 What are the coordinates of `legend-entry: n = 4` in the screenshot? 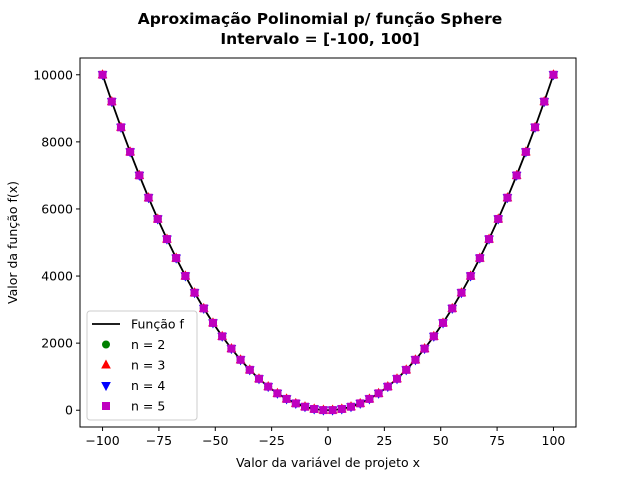 It's located at (133, 385).